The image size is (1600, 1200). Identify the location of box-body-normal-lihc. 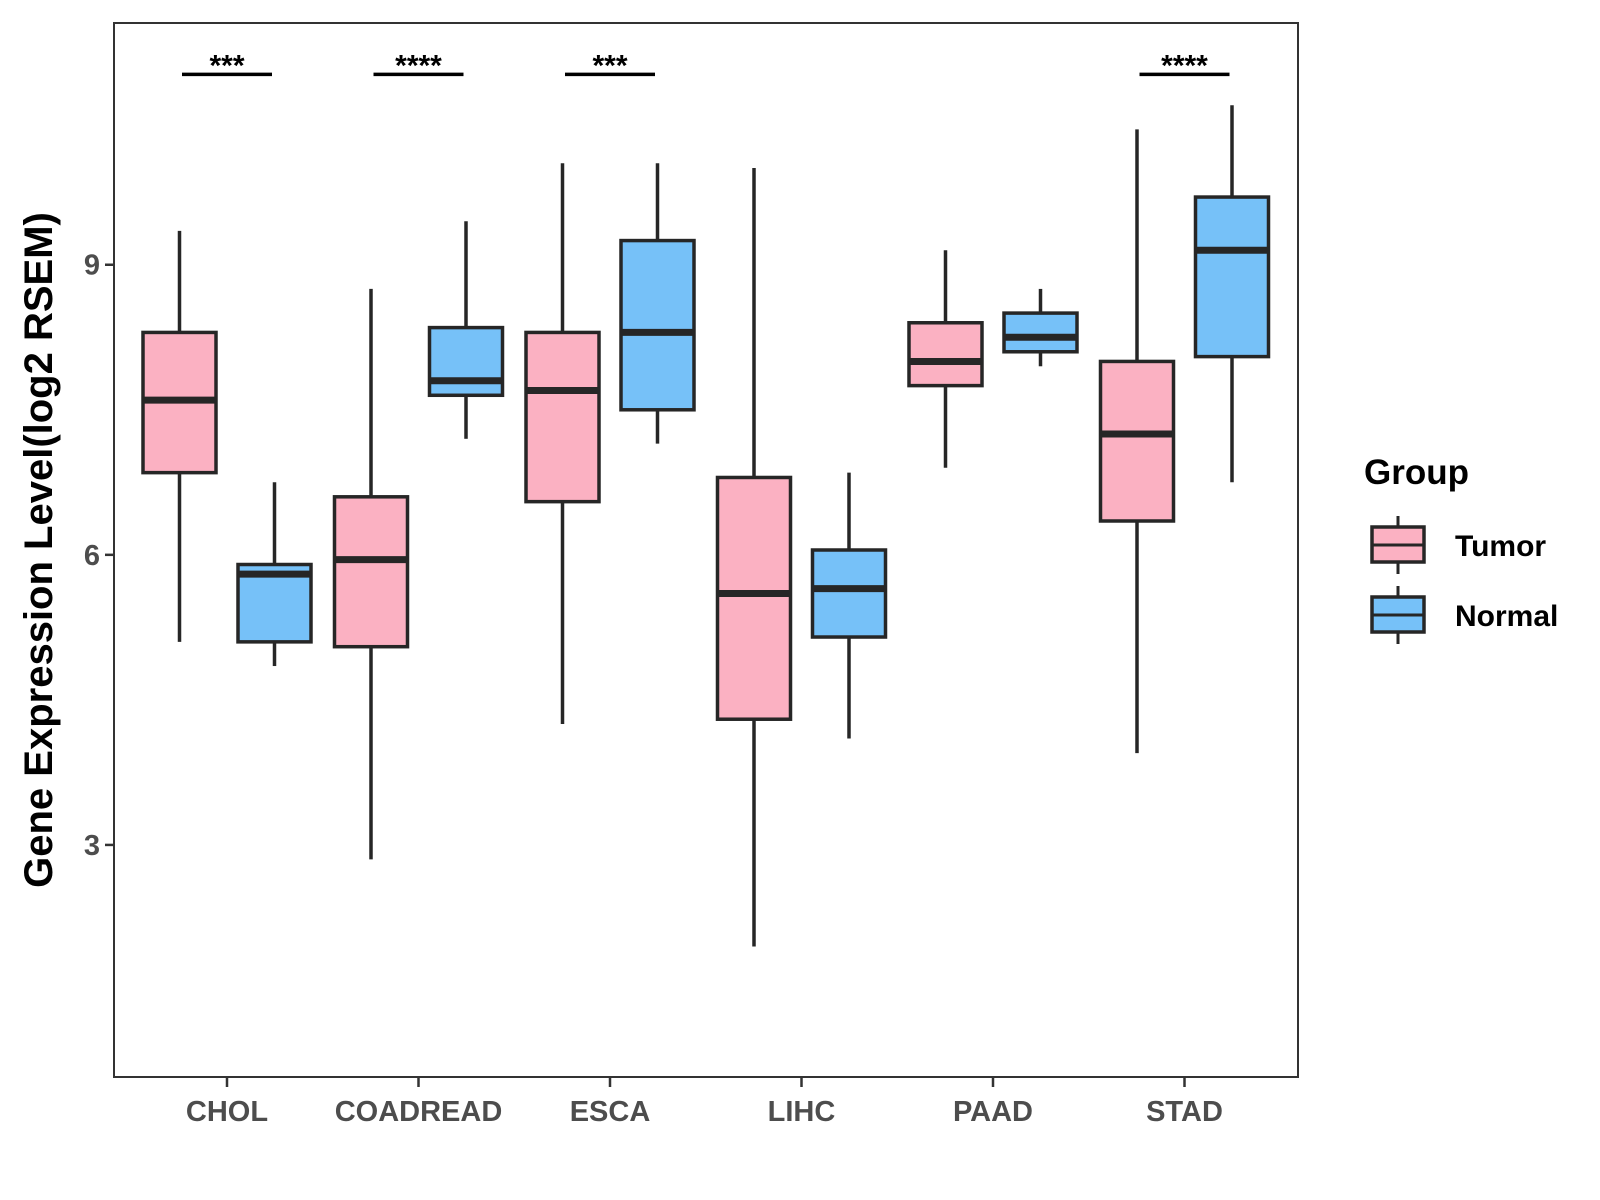
(849, 593).